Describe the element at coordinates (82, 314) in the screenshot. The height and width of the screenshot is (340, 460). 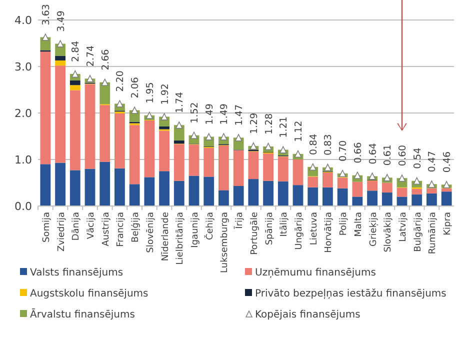
I see `legend-label: Ārvalstu finansējums` at that location.